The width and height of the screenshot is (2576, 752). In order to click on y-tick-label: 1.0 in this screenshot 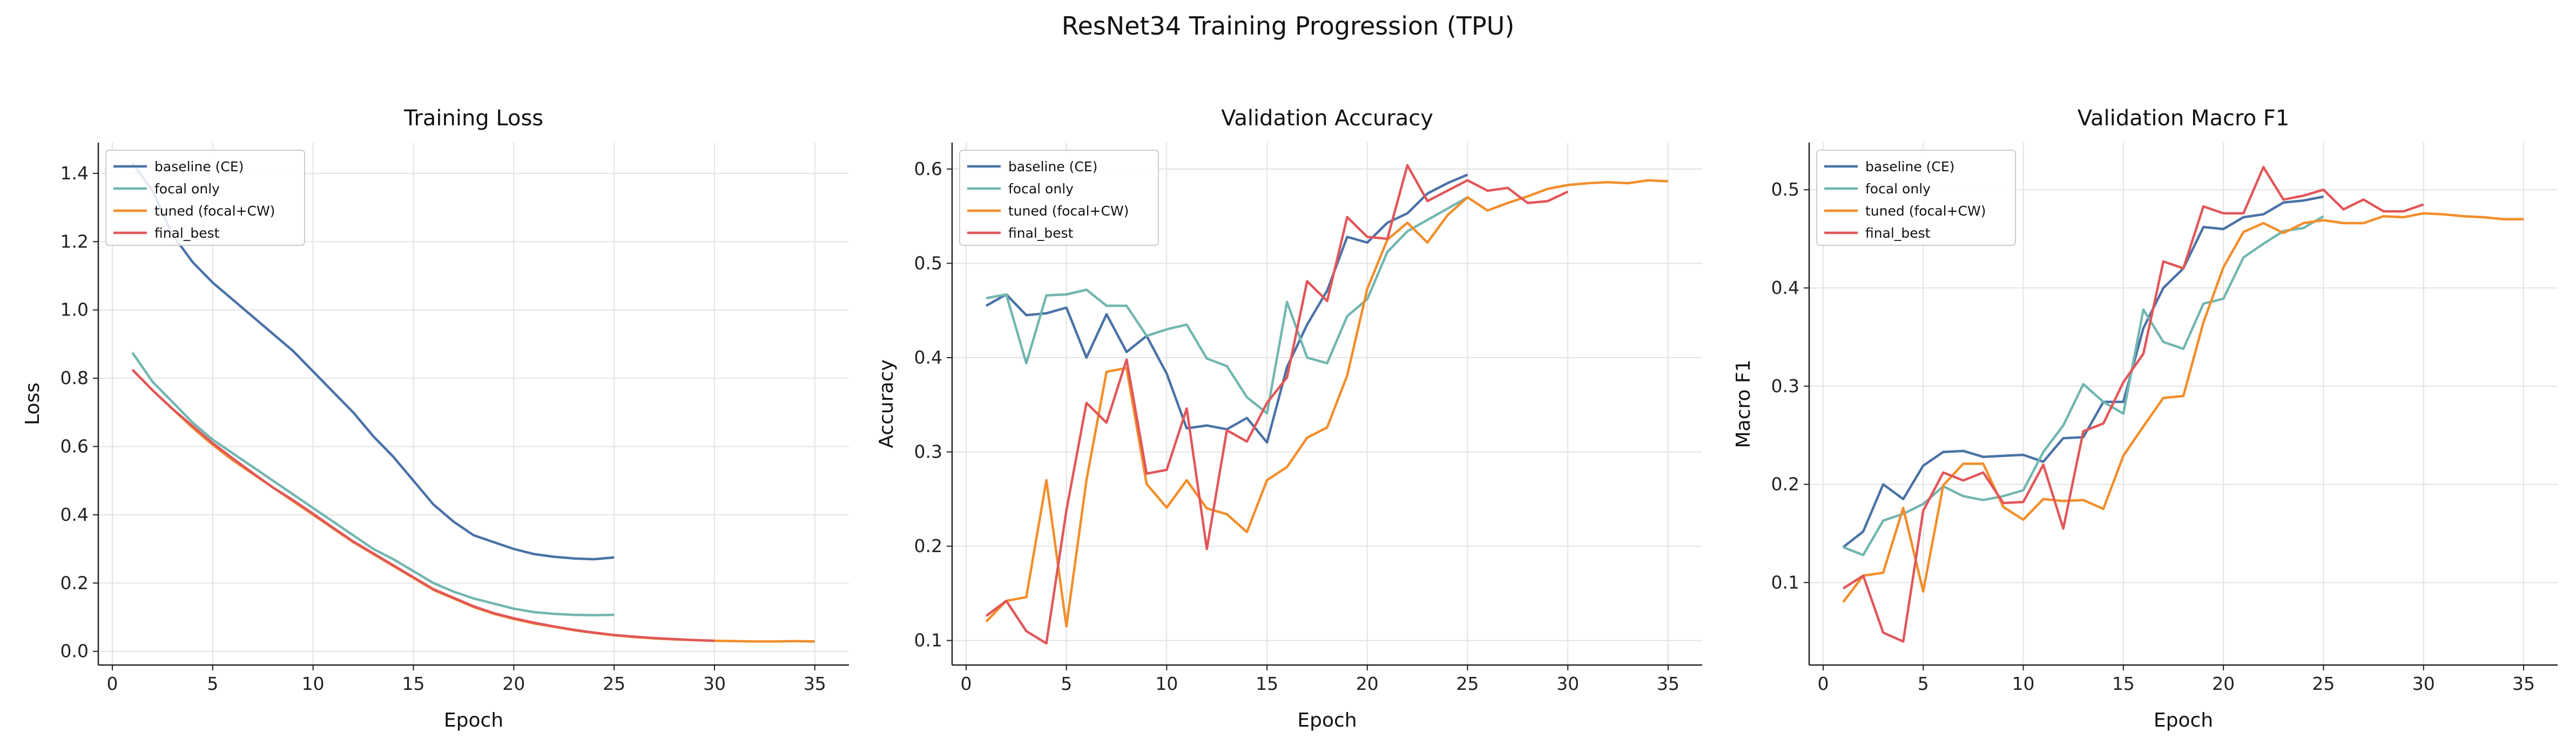, I will do `click(74, 309)`.